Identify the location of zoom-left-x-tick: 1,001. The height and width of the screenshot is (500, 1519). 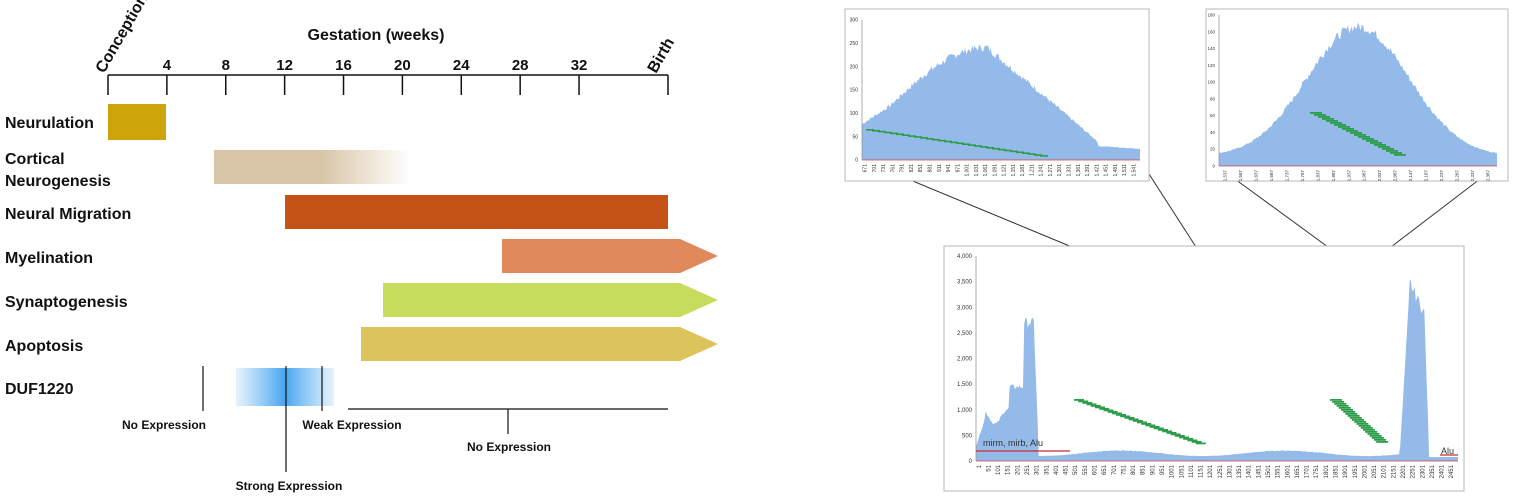
(968, 170).